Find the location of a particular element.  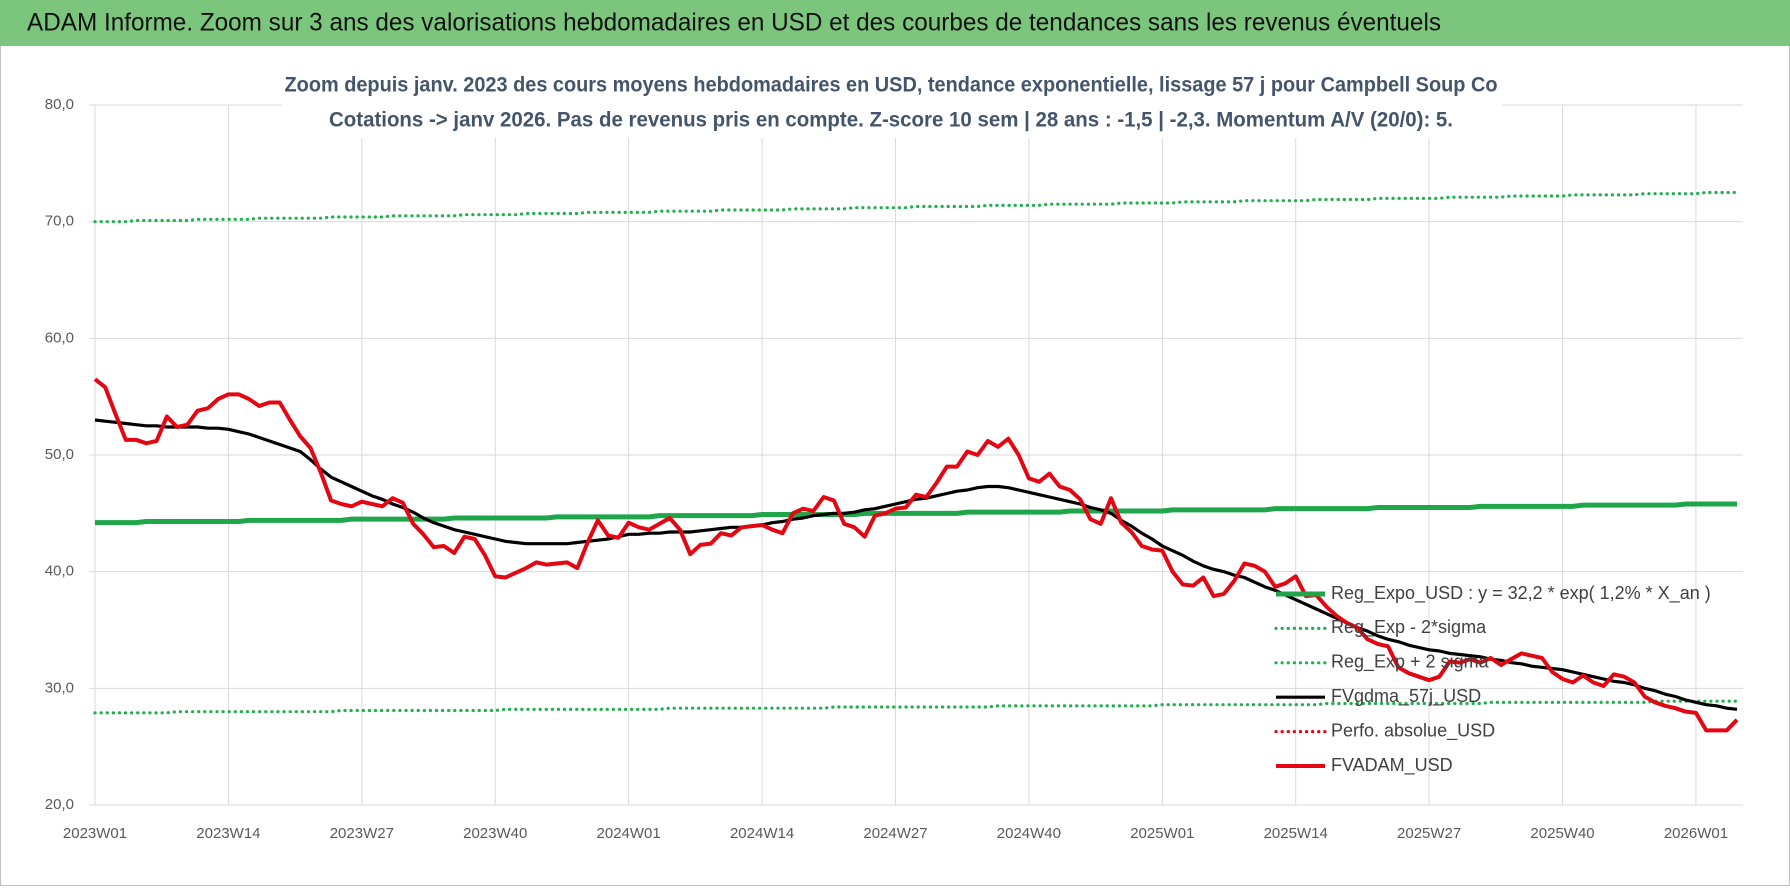

x-tick-label: 2024W27 is located at coordinates (895, 833).